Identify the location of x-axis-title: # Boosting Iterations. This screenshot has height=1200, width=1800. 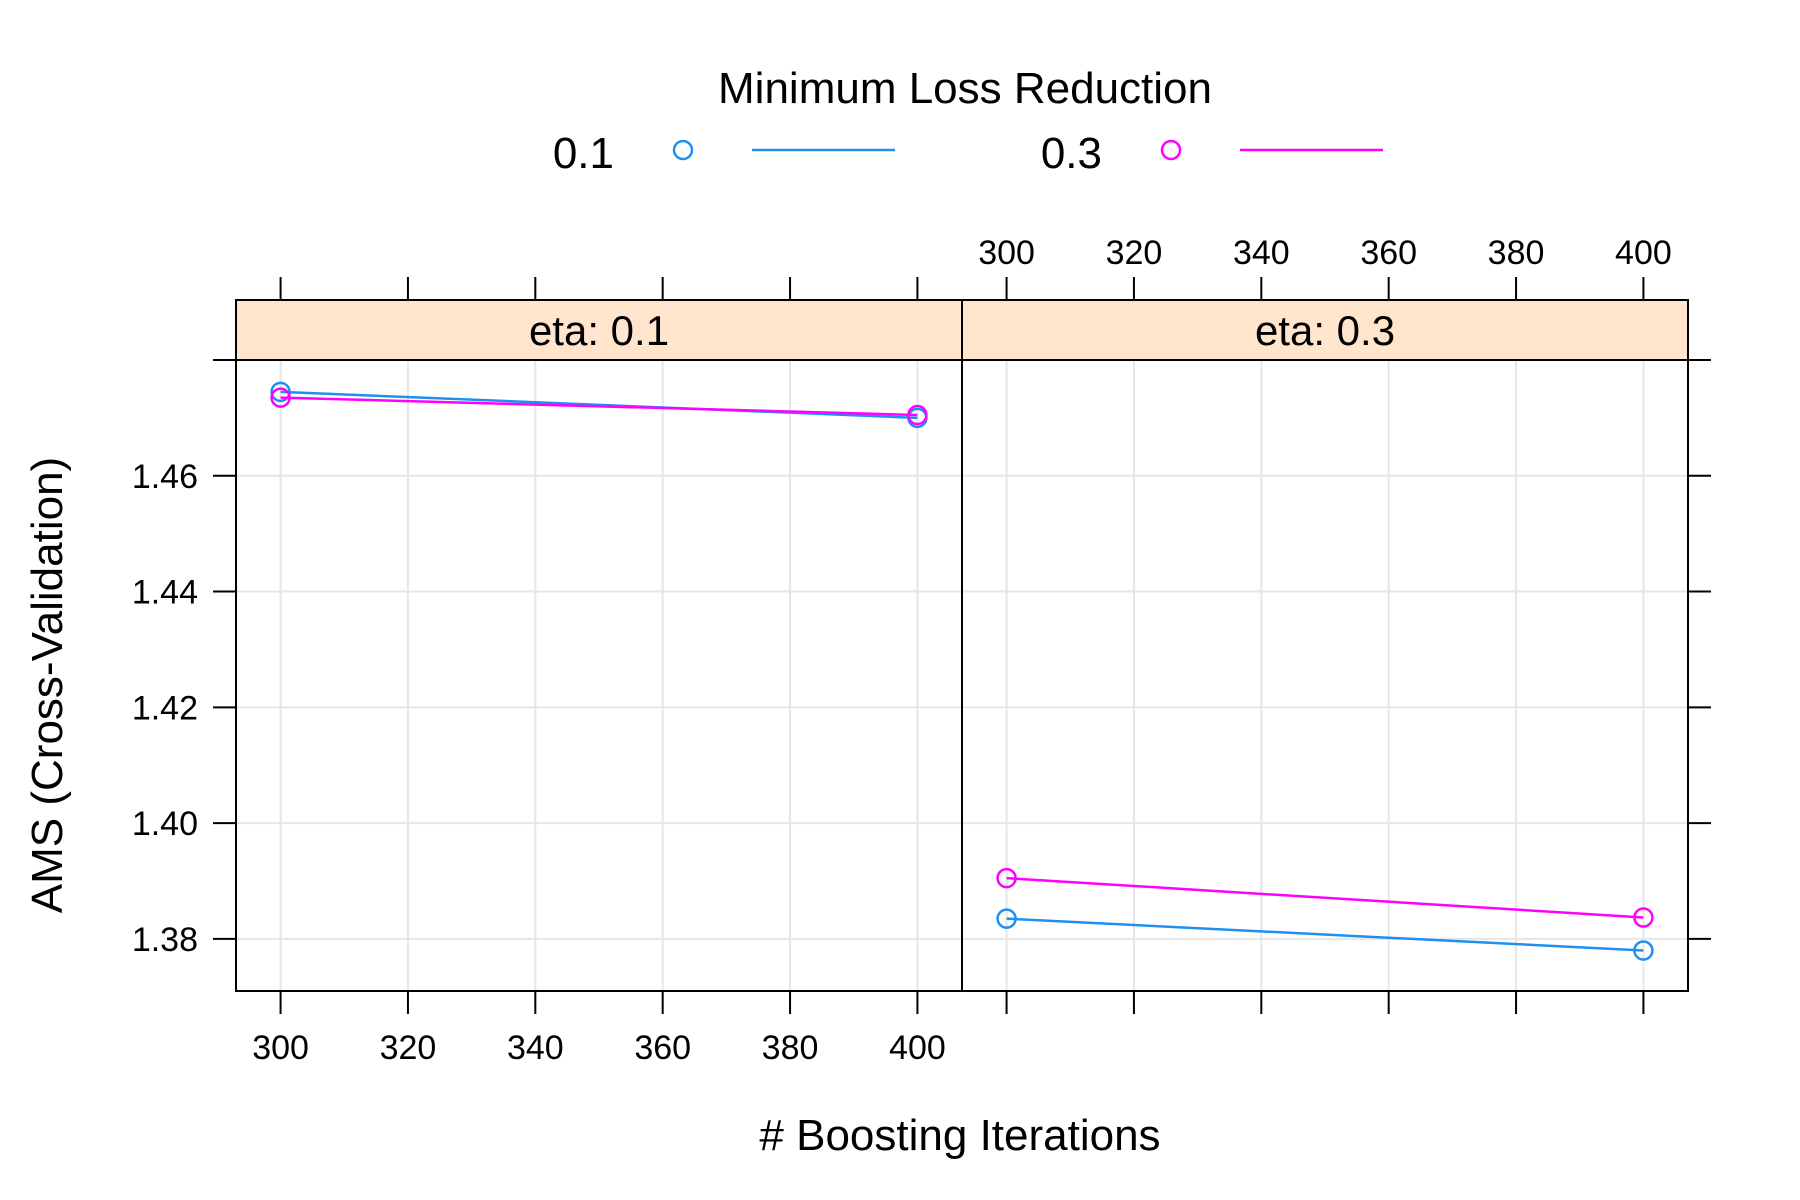
(959, 1135).